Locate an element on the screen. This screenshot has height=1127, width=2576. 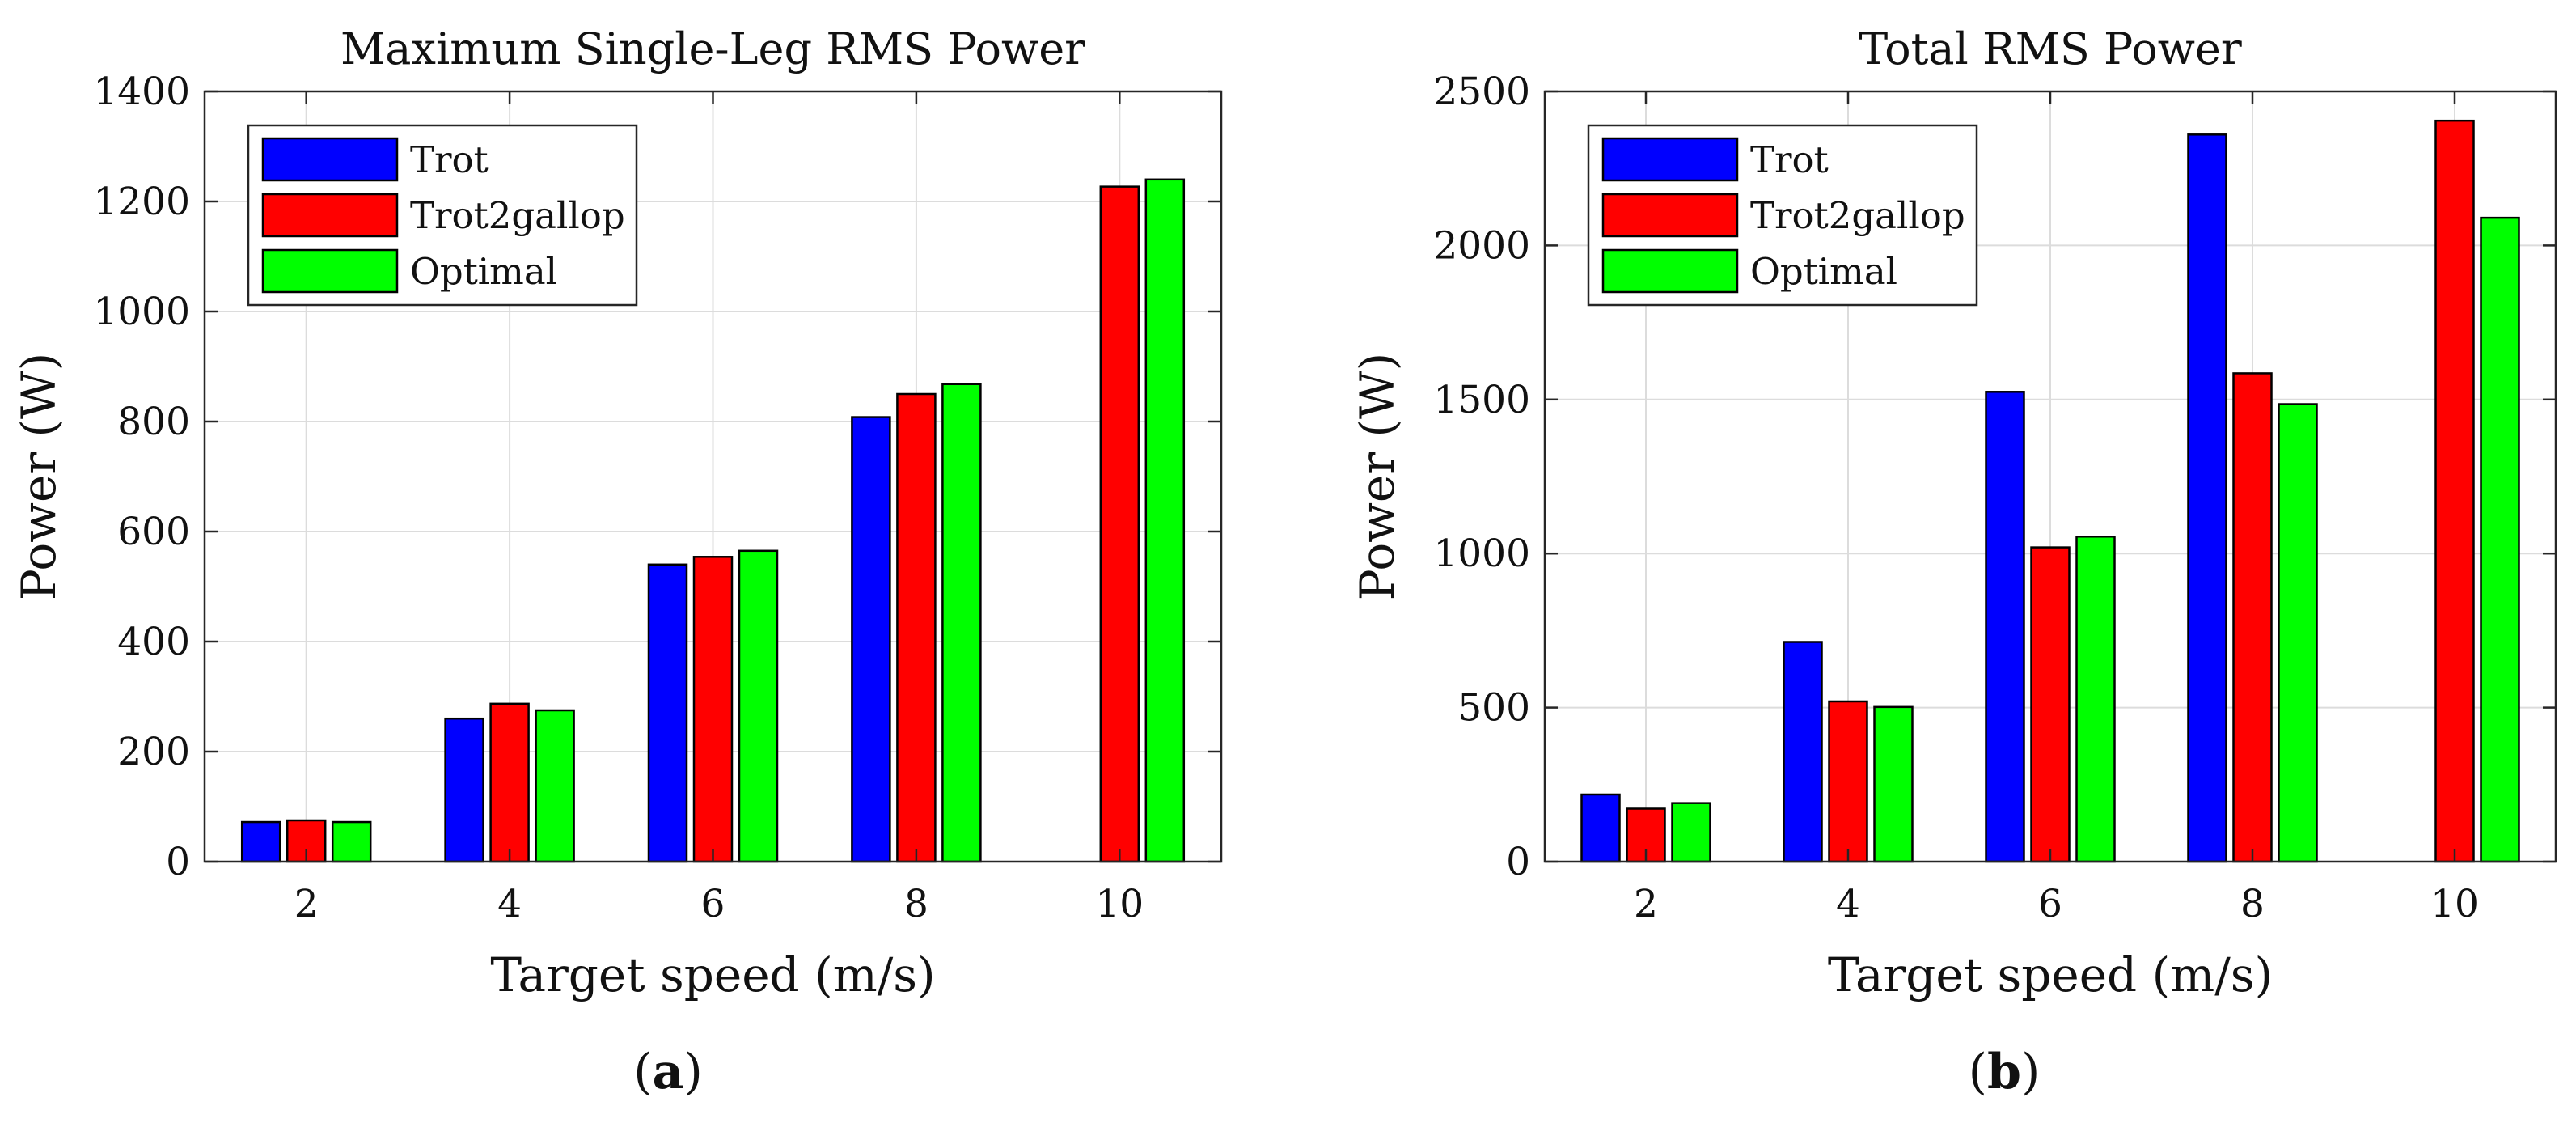
y-tick-label: 600 is located at coordinates (154, 532).